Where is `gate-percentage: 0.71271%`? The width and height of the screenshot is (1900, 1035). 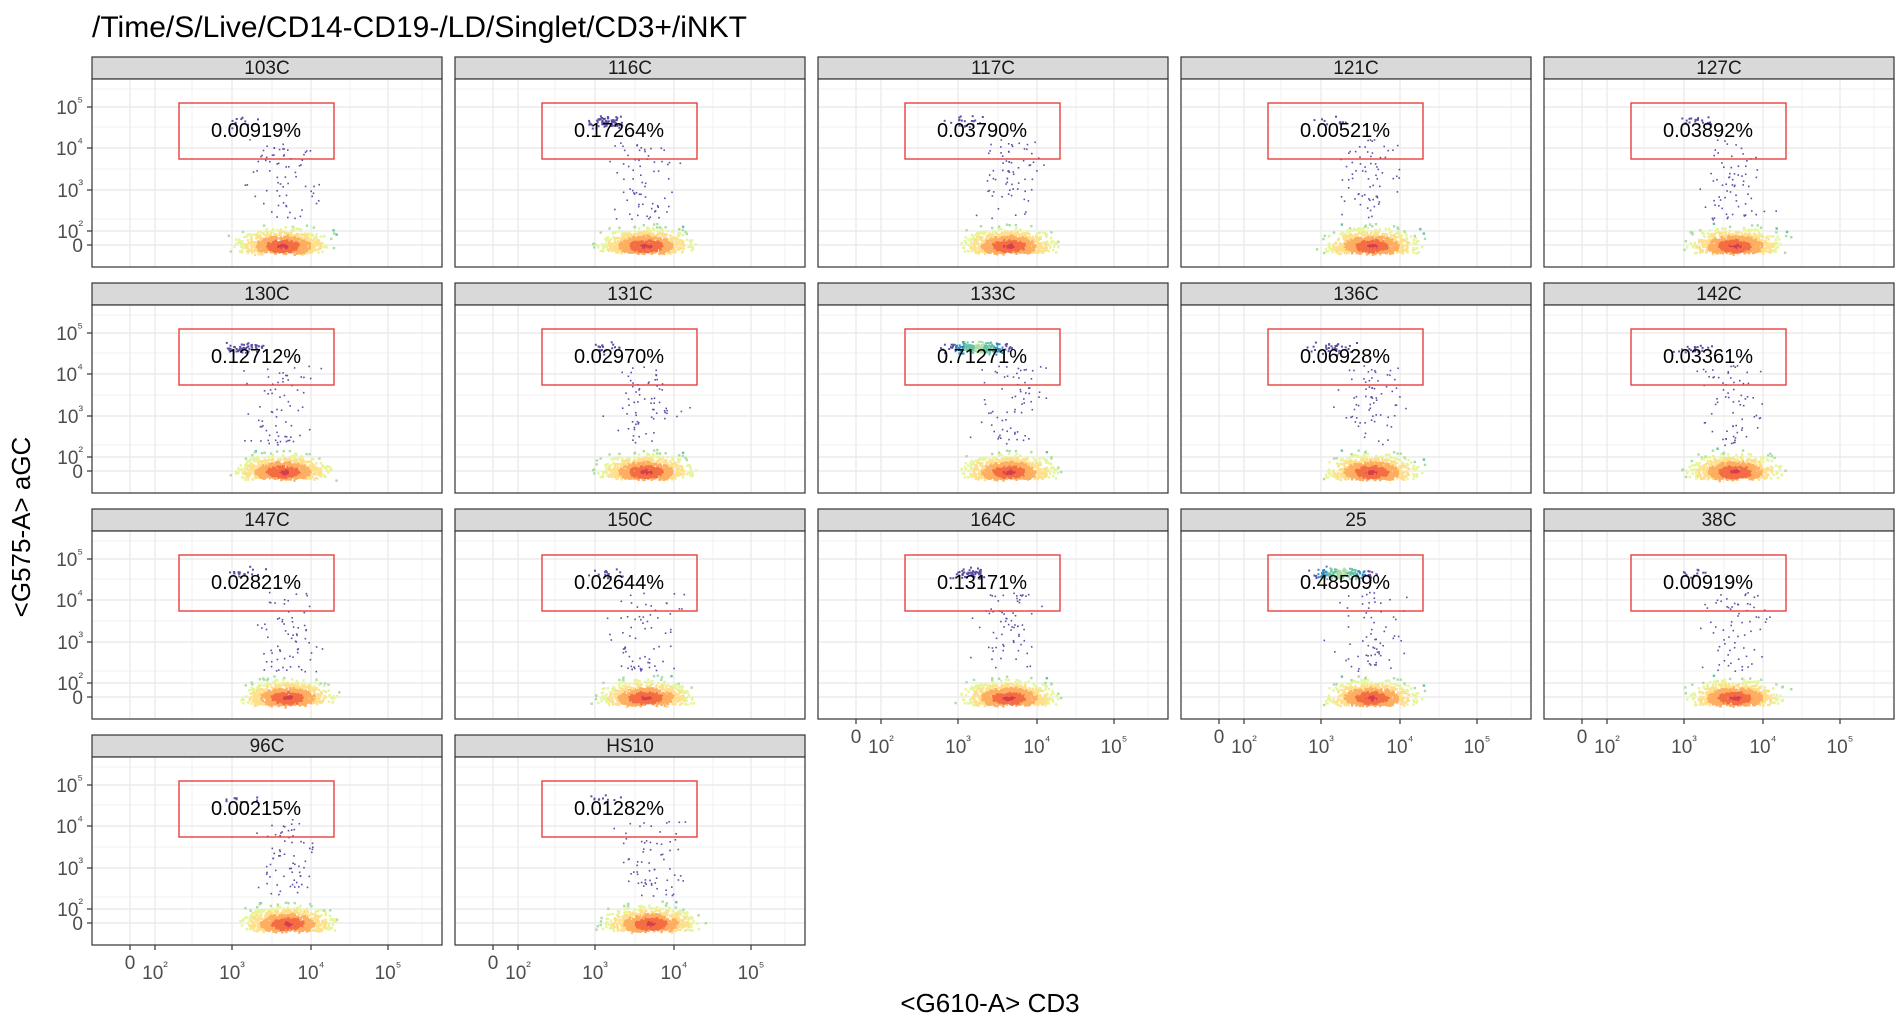
gate-percentage: 0.71271% is located at coordinates (982, 357).